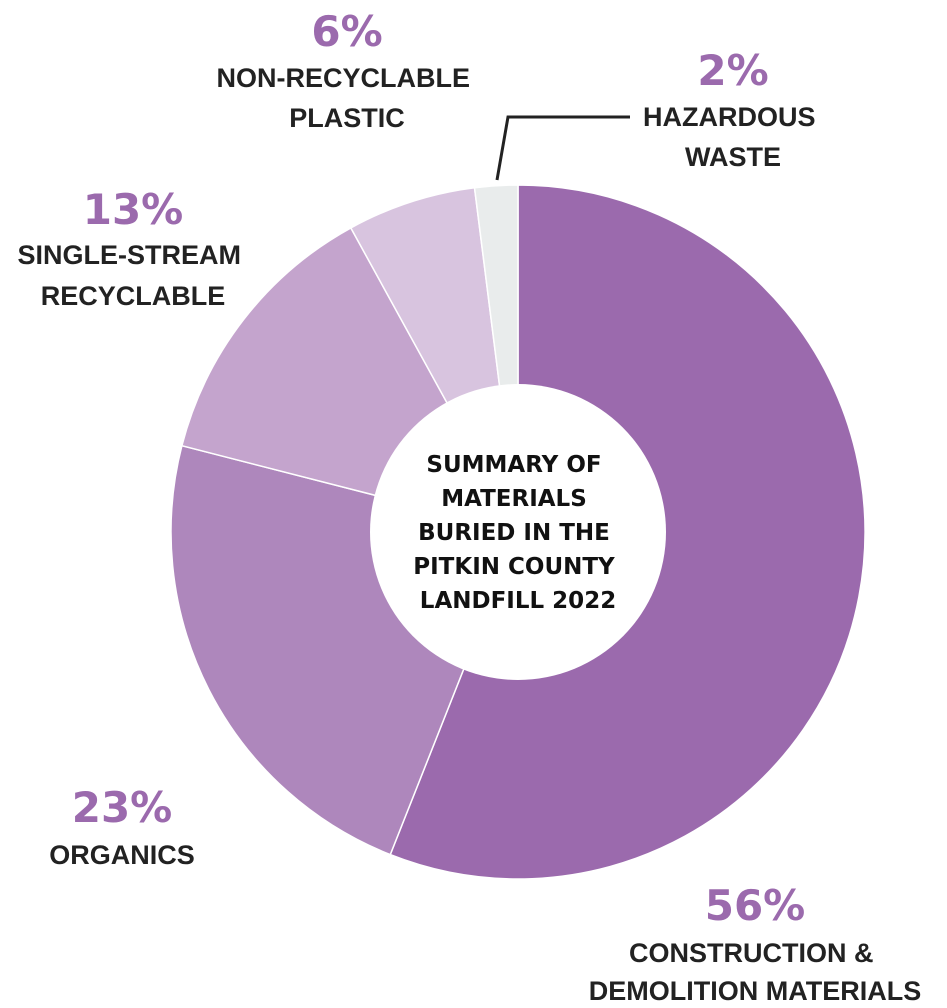 This screenshot has width=947, height=1008. What do you see at coordinates (133, 209) in the screenshot?
I see `slice-value-label-single-stream: 13%` at bounding box center [133, 209].